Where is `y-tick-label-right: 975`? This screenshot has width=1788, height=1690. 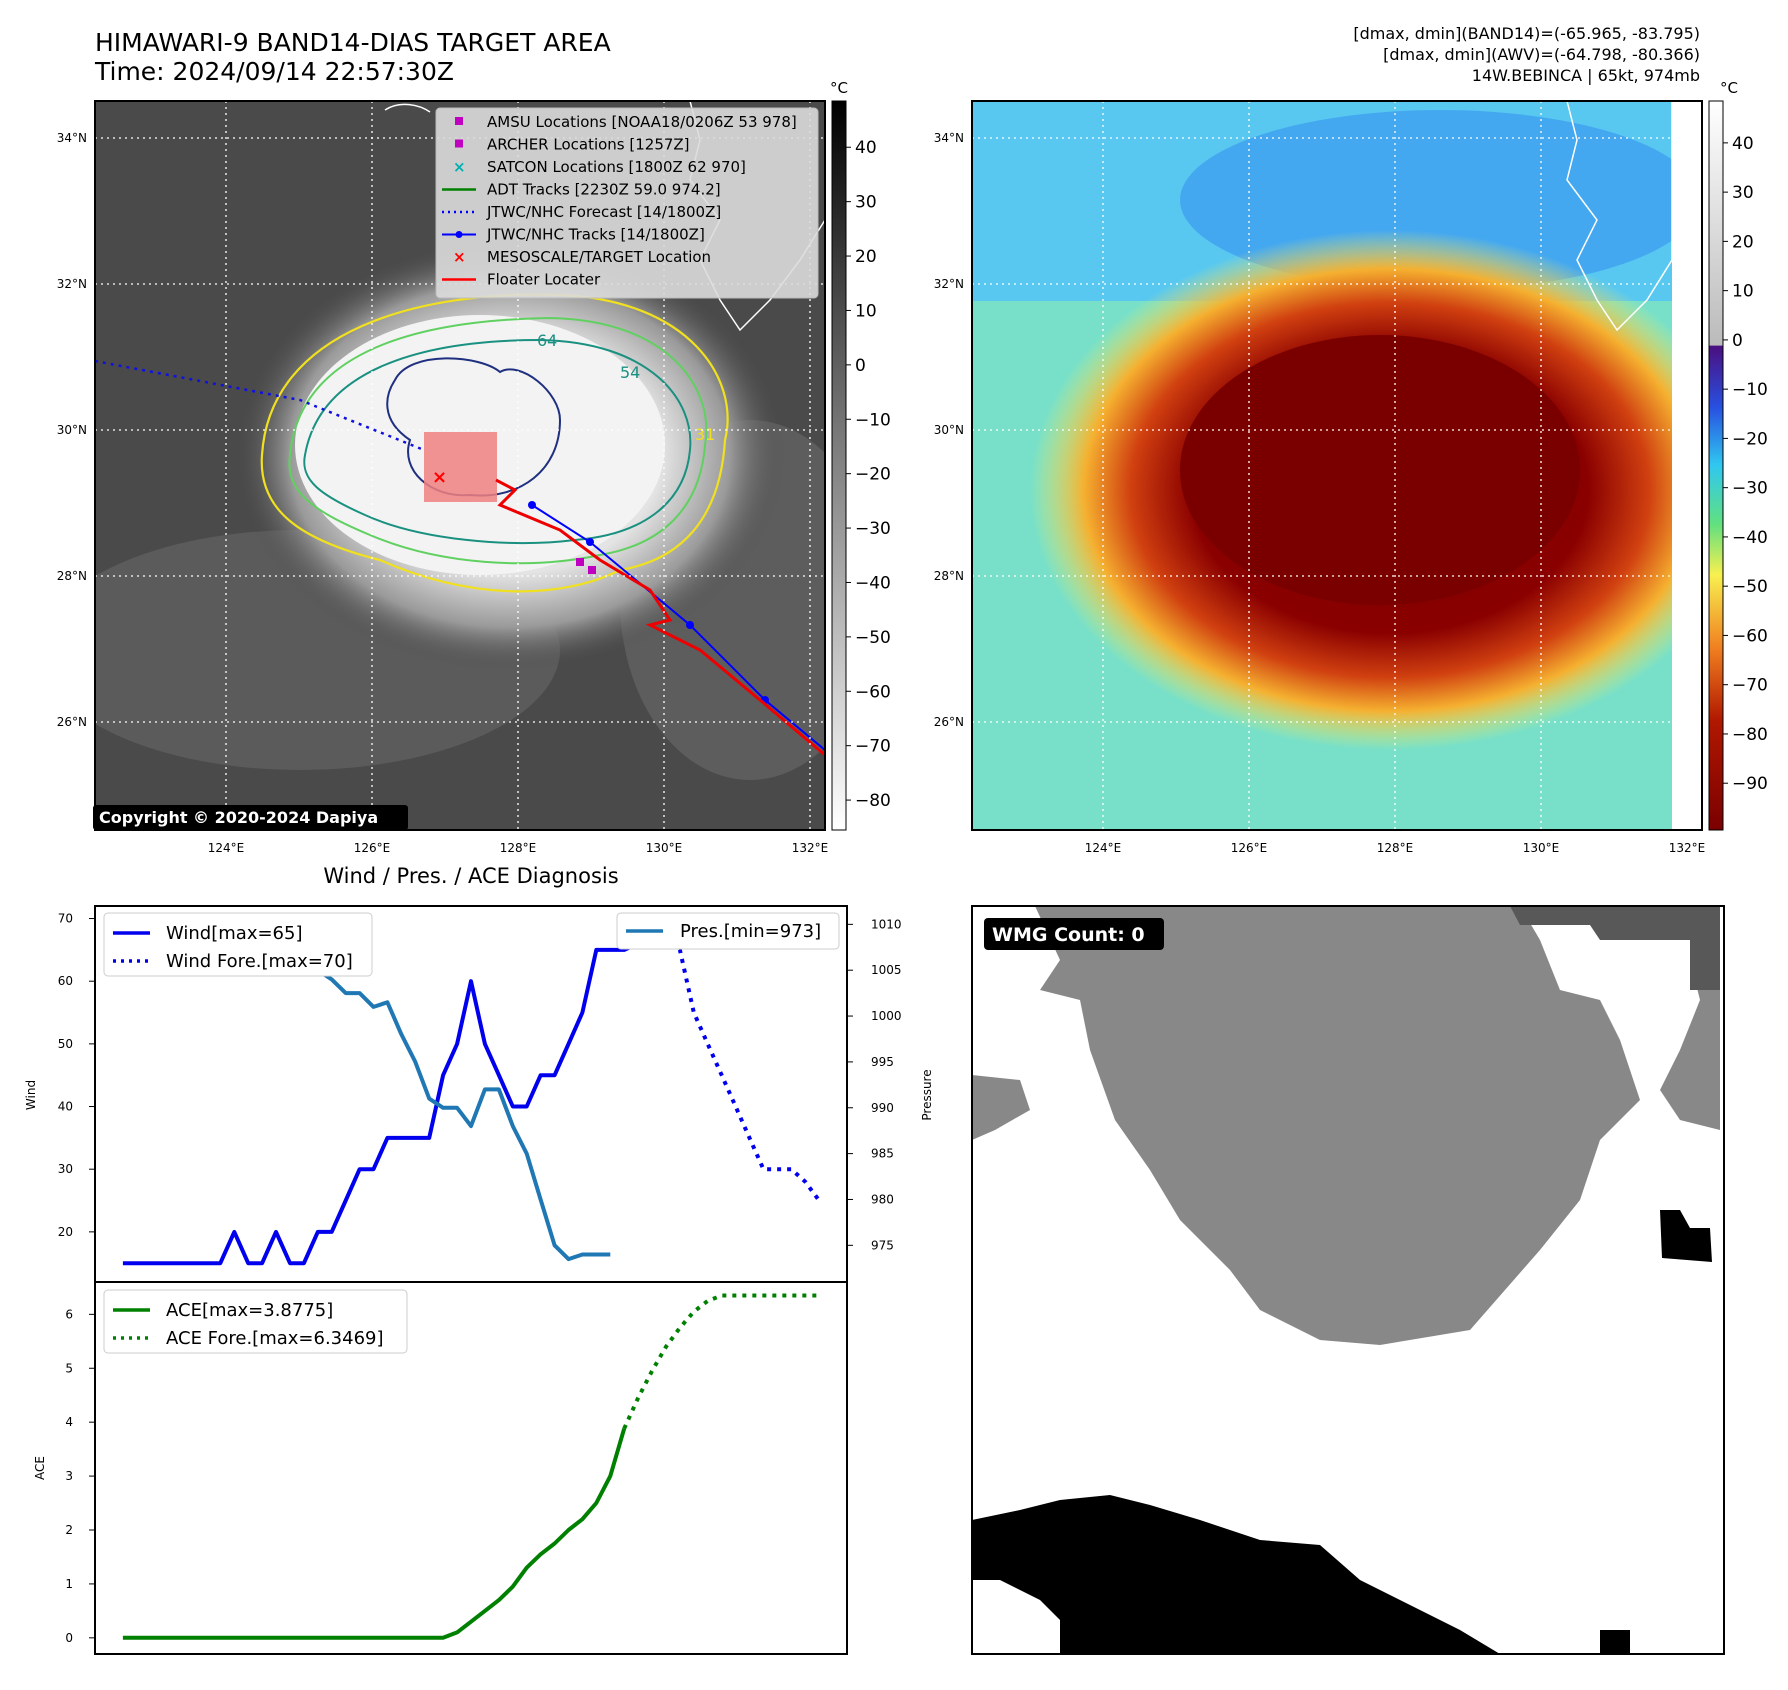 y-tick-label-right: 975 is located at coordinates (882, 1245).